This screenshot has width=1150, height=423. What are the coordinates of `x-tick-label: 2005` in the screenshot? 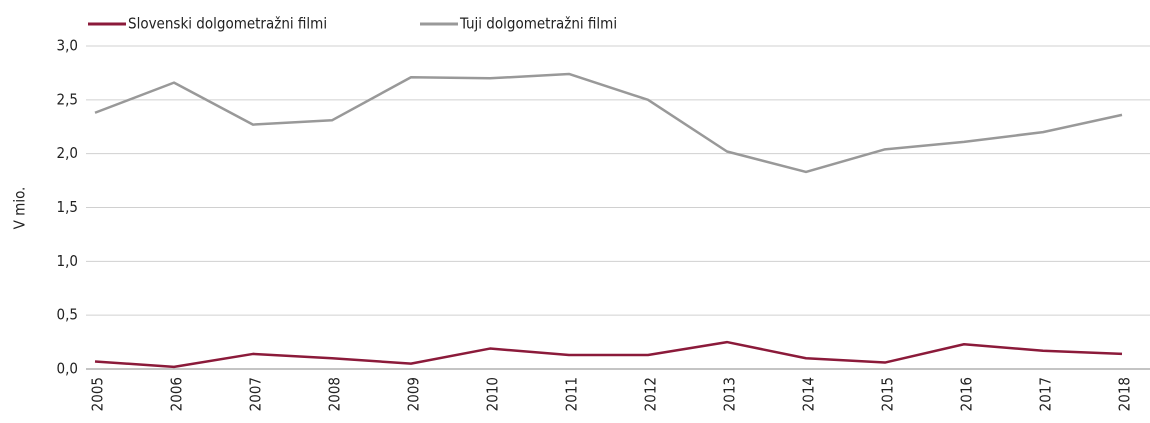 It's located at (98, 394).